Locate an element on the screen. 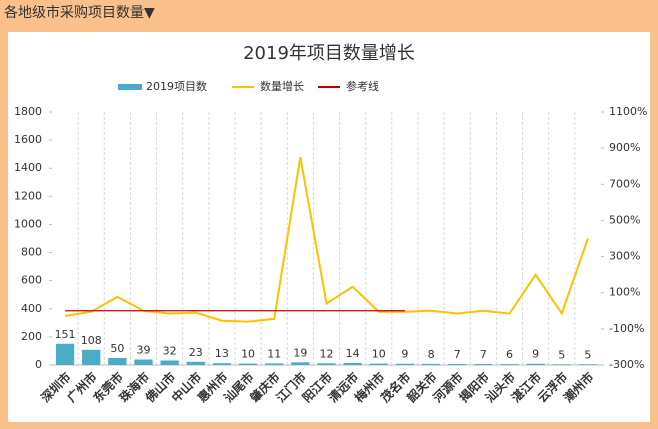  bar-label: 13 is located at coordinates (222, 353).